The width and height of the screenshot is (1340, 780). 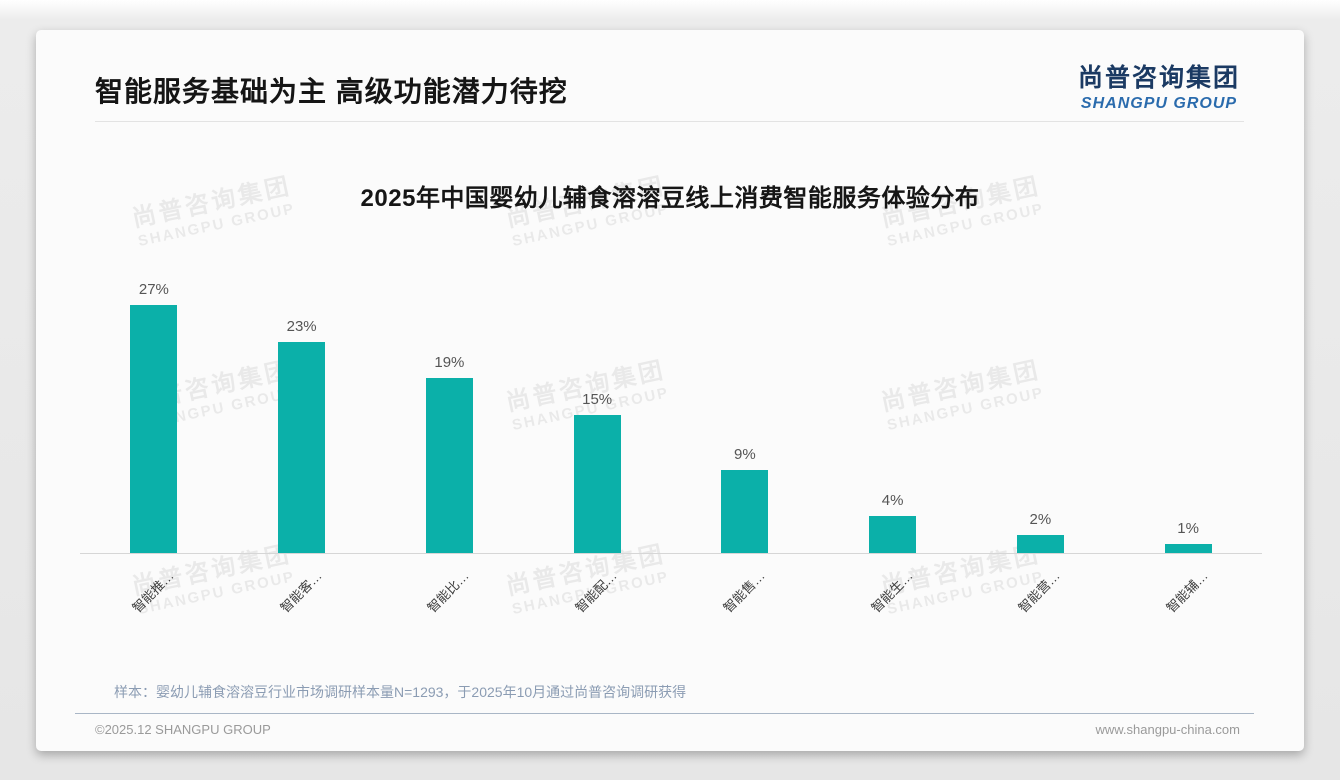 I want to click on company-logo: 尚普咨询集团 SHANGPU GROUP, so click(x=1159, y=85).